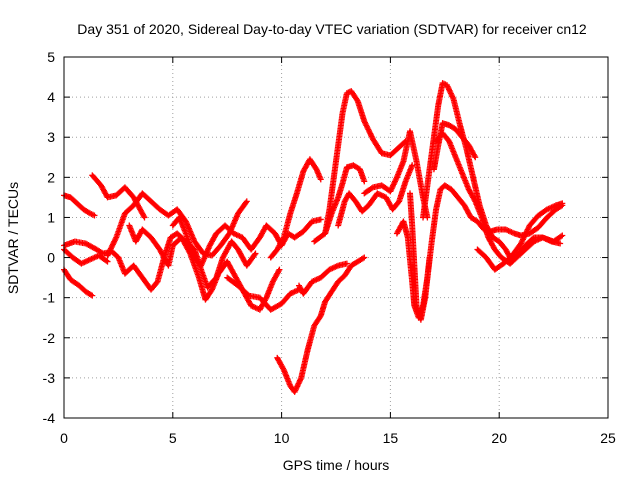  What do you see at coordinates (13, 238) in the screenshot?
I see `y-axis-label: SDTVAR / TECUs` at bounding box center [13, 238].